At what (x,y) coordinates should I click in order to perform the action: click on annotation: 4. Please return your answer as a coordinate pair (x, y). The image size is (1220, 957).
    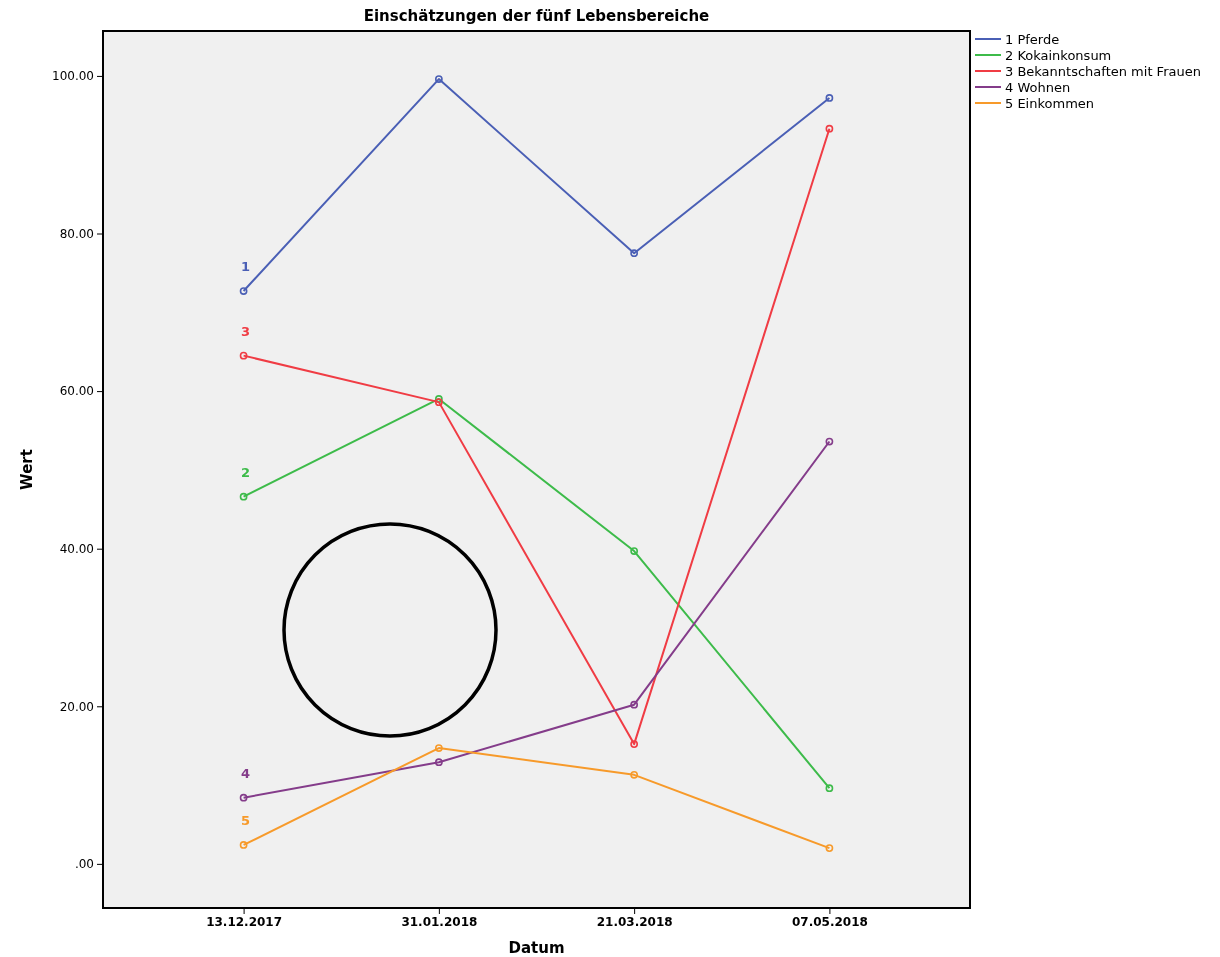
    Looking at the image, I should click on (246, 773).